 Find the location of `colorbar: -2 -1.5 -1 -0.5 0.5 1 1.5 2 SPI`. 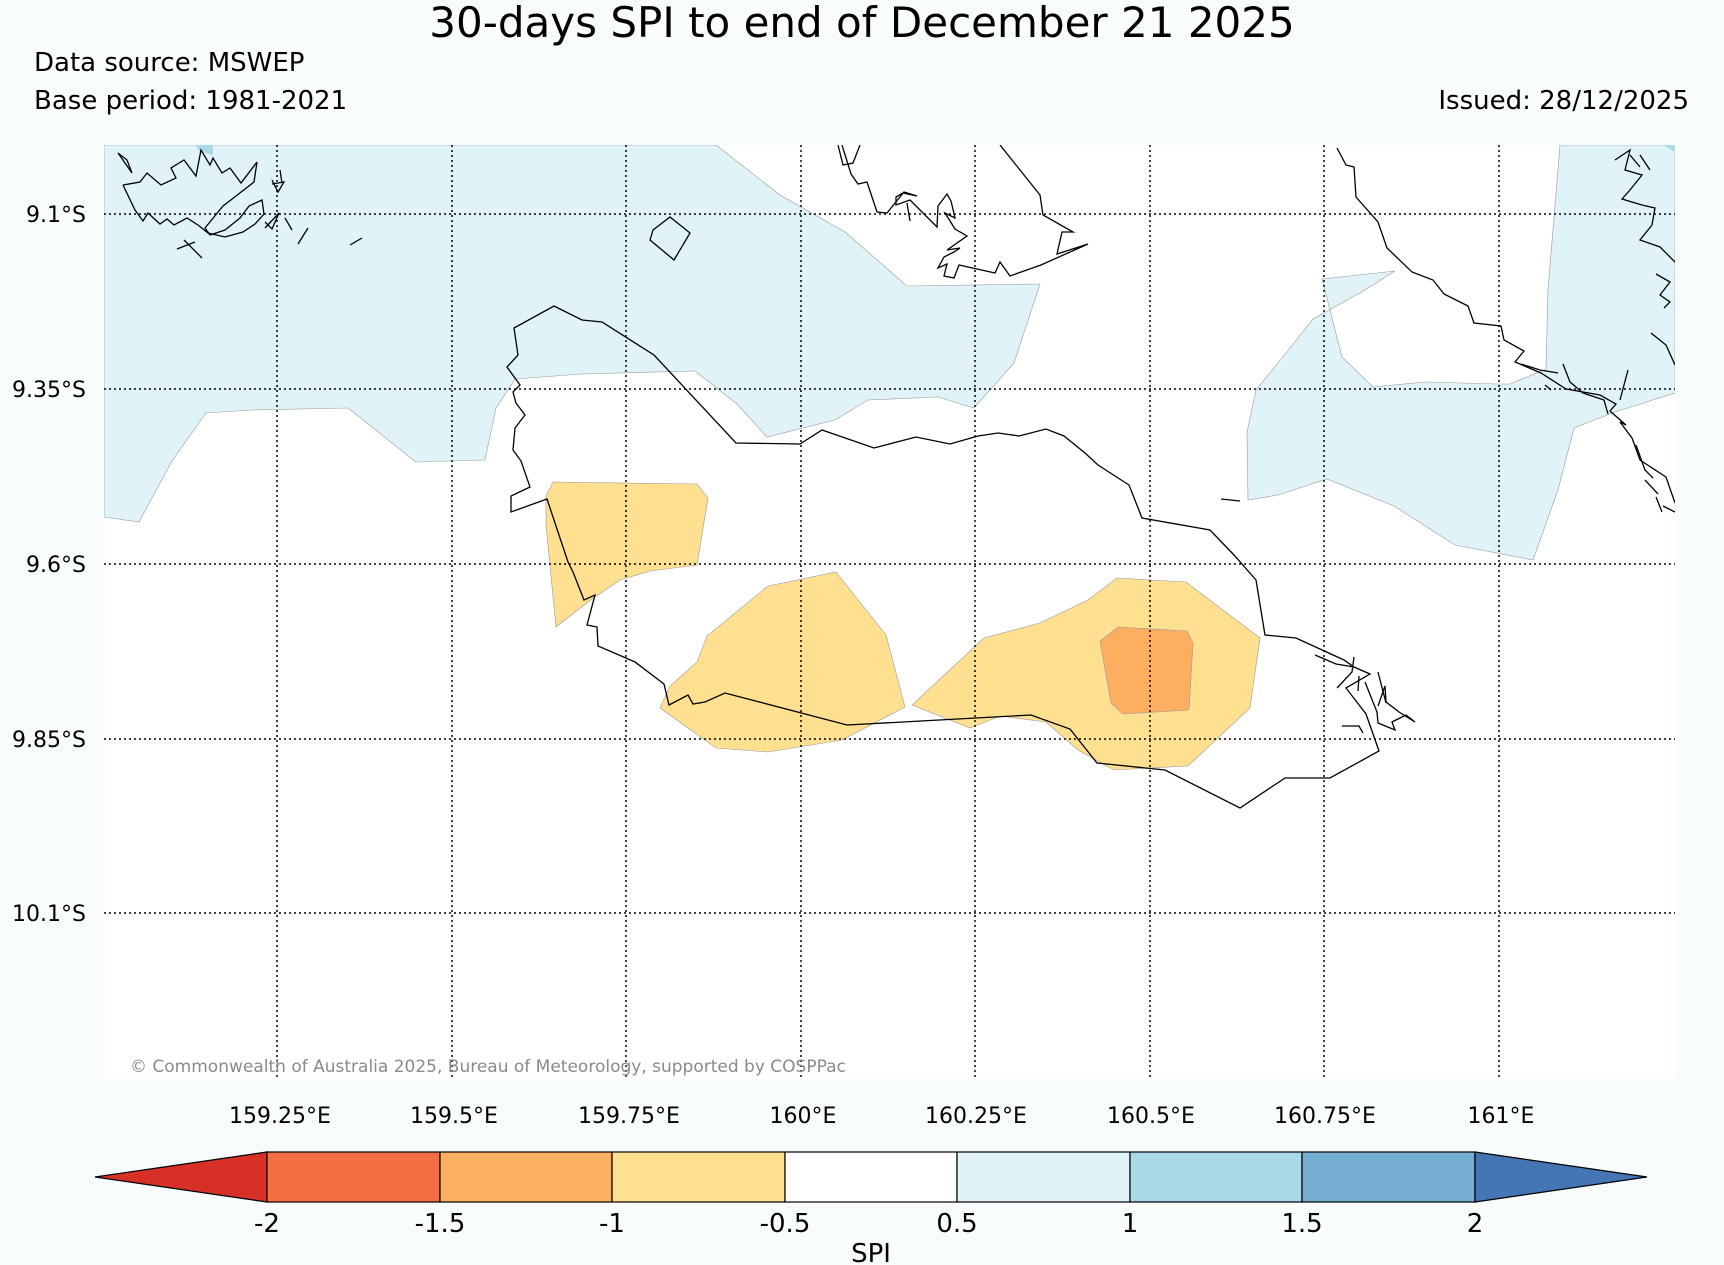

colorbar: -2 -1.5 -1 -0.5 0.5 1 1.5 2 SPI is located at coordinates (871, 1208).